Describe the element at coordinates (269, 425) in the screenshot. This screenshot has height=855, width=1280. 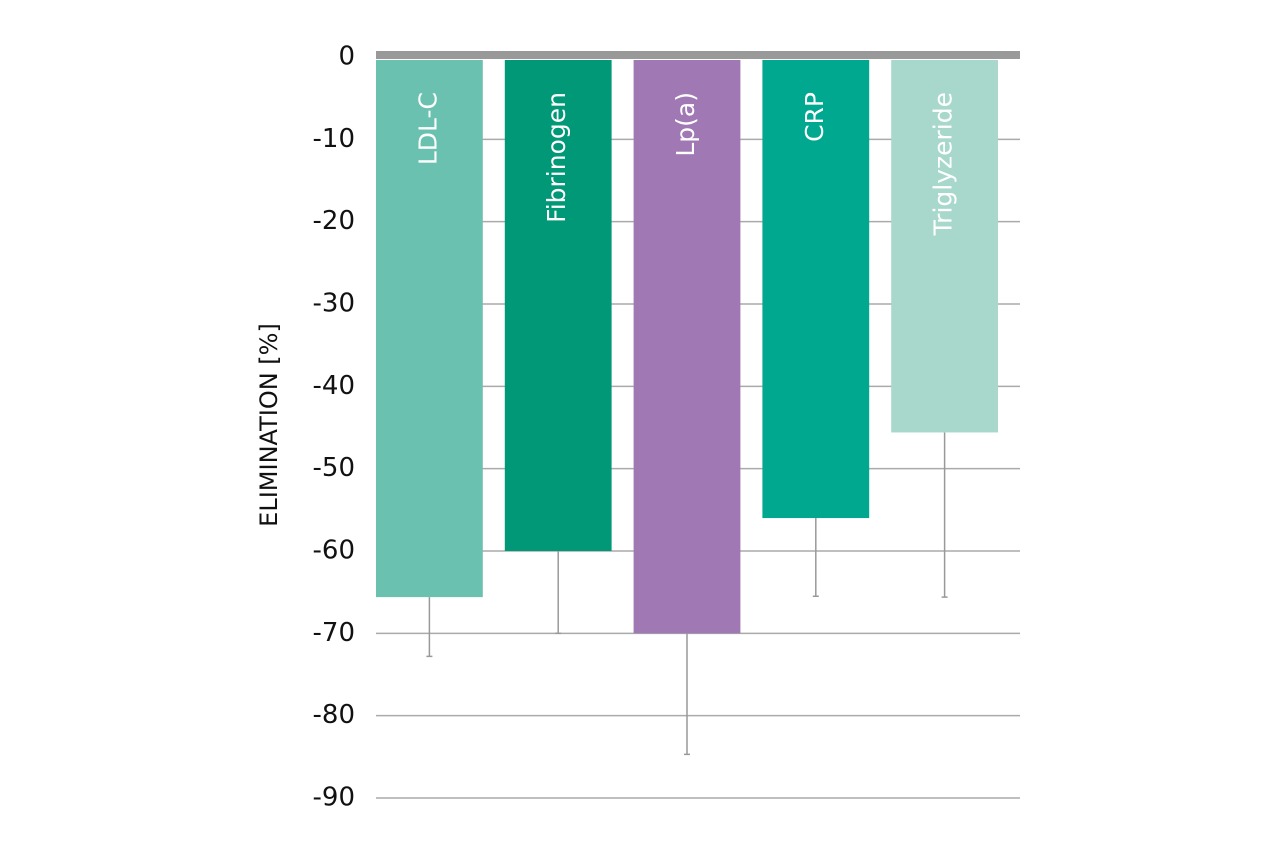
I see `y-axis-title: ELIMINATION [%]` at that location.